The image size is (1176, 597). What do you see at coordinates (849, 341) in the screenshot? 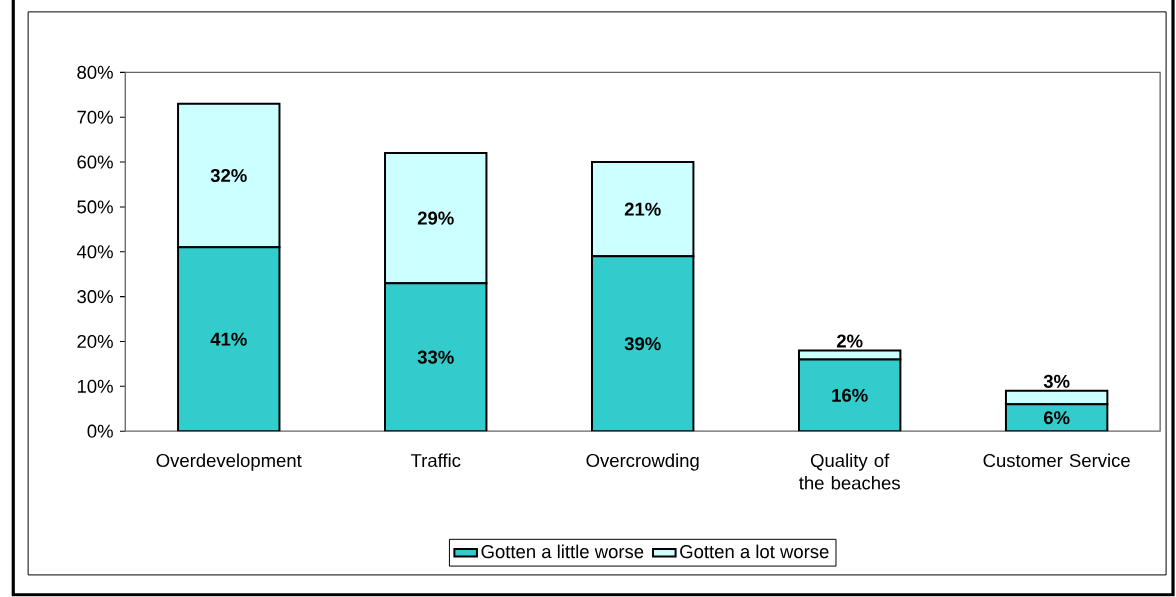
I see `data-label: 2%` at bounding box center [849, 341].